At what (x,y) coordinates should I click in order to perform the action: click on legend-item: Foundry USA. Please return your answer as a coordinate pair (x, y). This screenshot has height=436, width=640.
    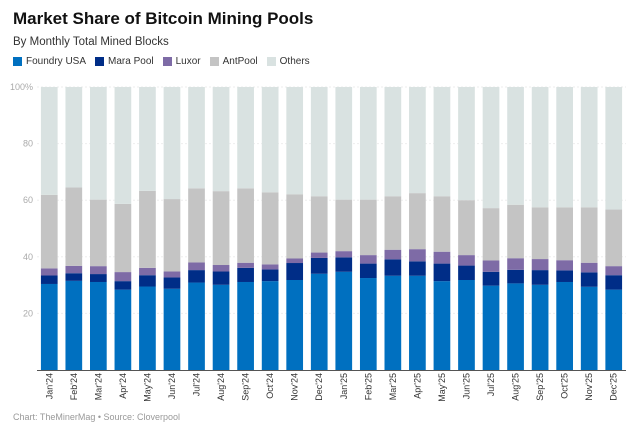
    Looking at the image, I should click on (49, 61).